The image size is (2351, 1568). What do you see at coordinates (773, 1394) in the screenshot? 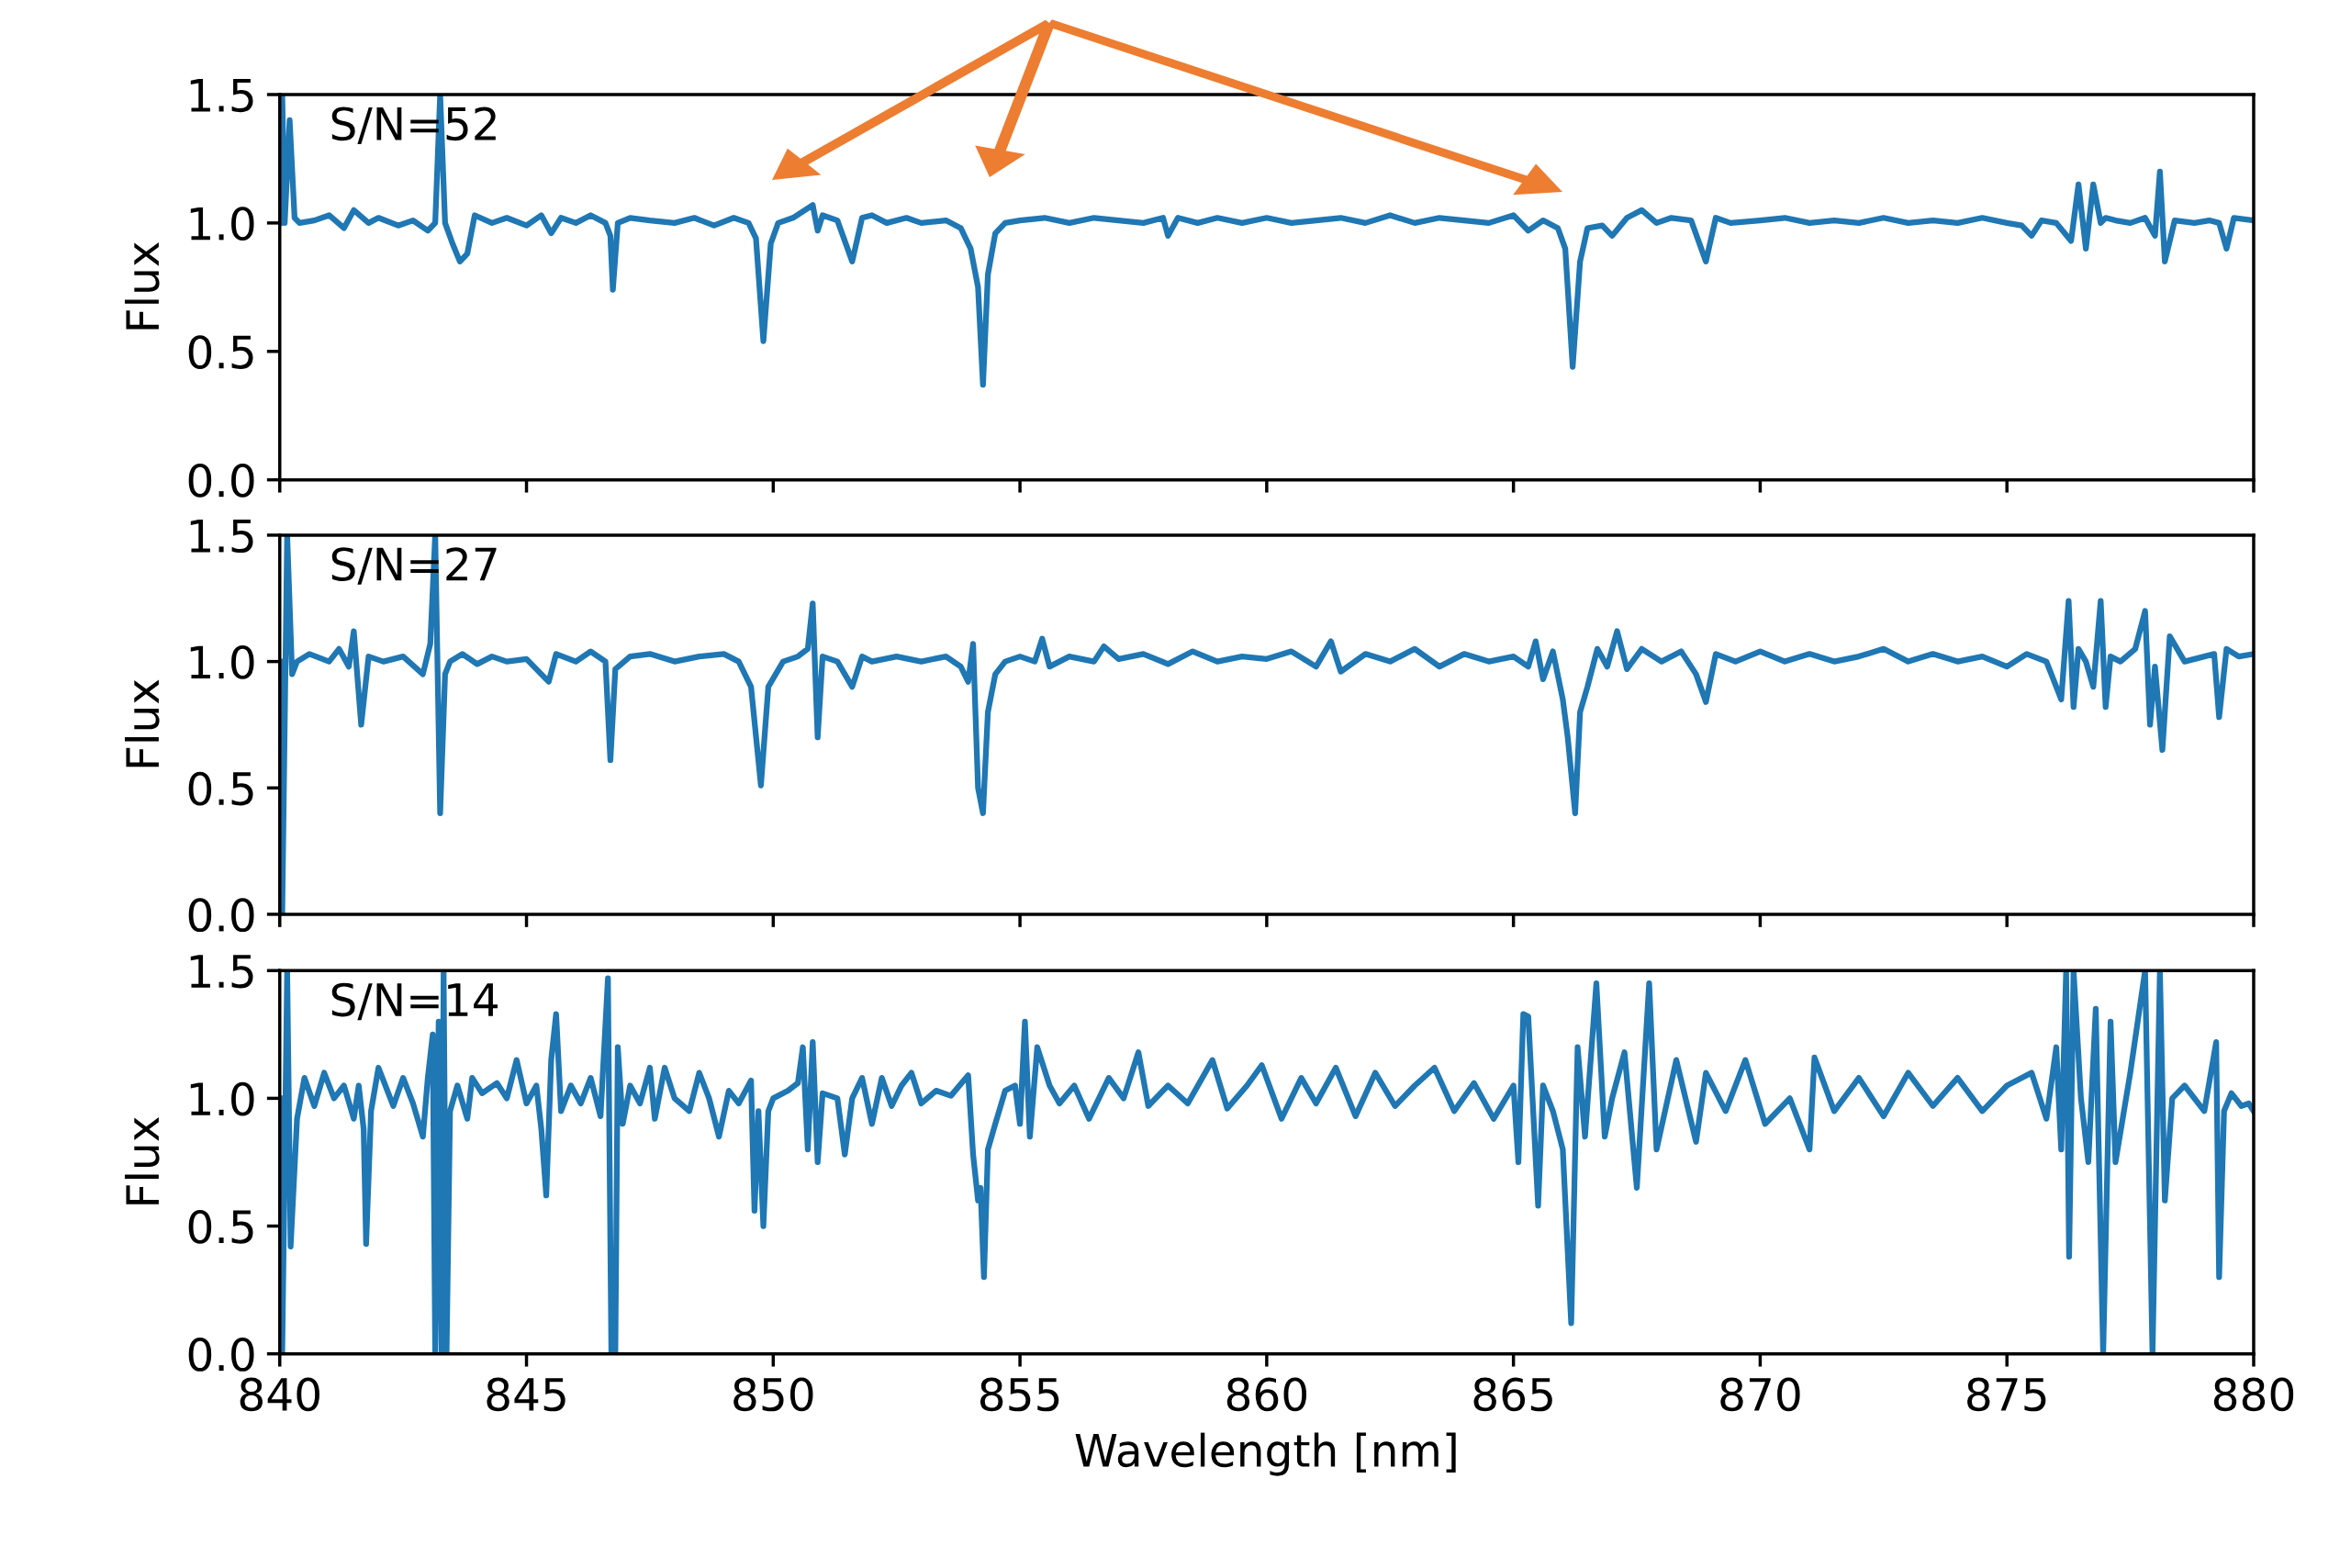
I see `x-tick-label: 850` at bounding box center [773, 1394].